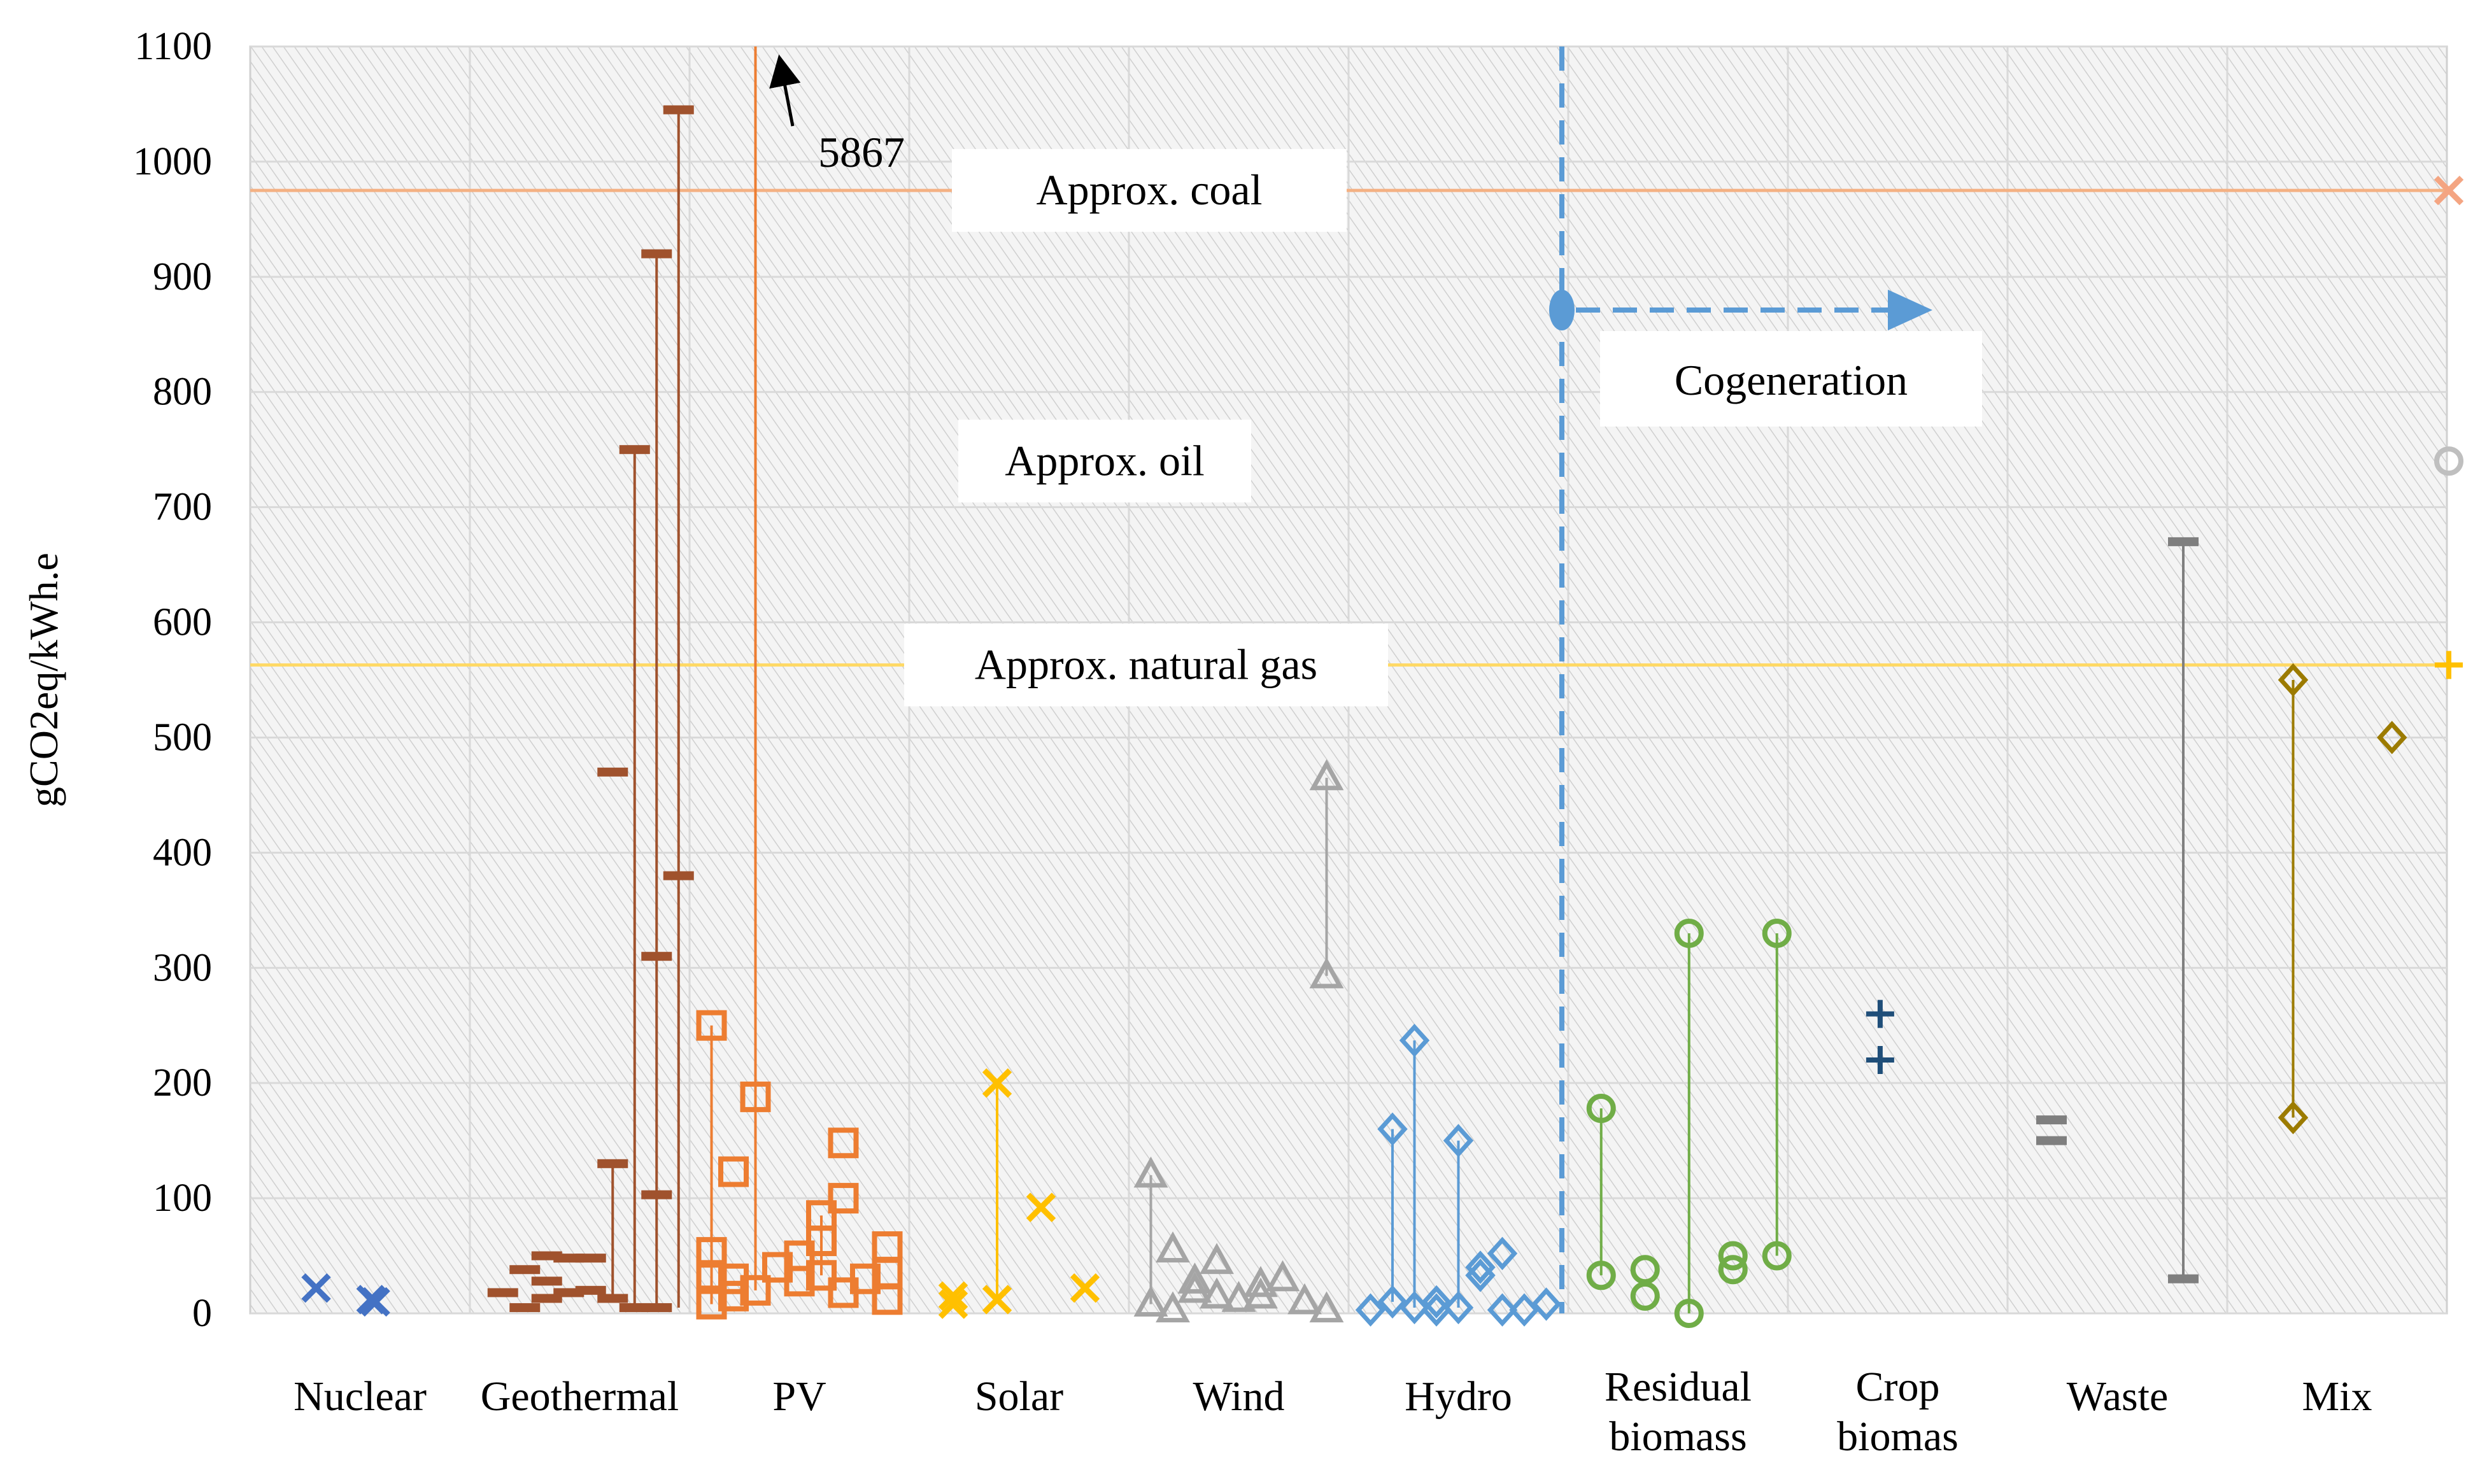 The width and height of the screenshot is (2487, 1484). Describe the element at coordinates (2449, 665) in the screenshot. I see `ref-marker-natural_gas` at that location.